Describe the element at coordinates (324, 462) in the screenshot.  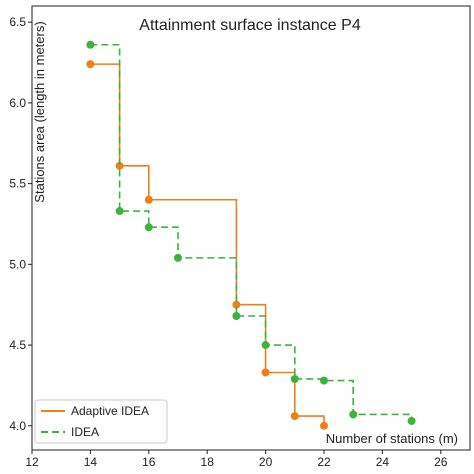
I see `x-tick-label: 22` at that location.